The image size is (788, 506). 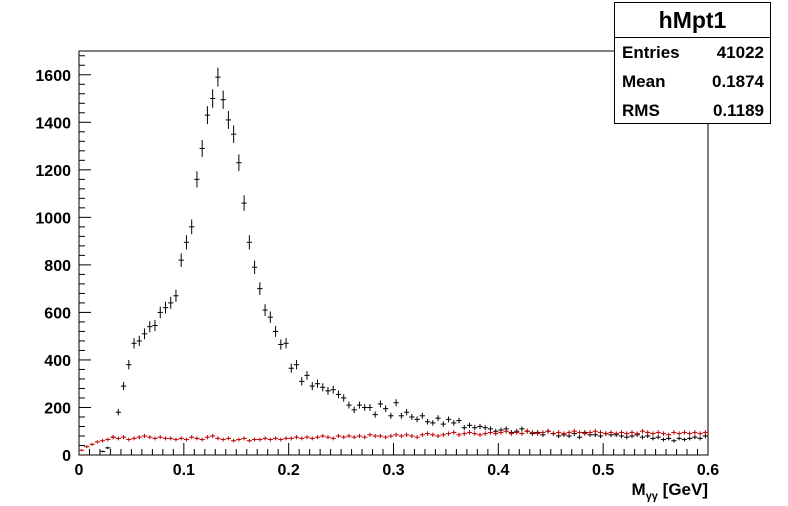 I want to click on stats-value: 41022, so click(x=740, y=52).